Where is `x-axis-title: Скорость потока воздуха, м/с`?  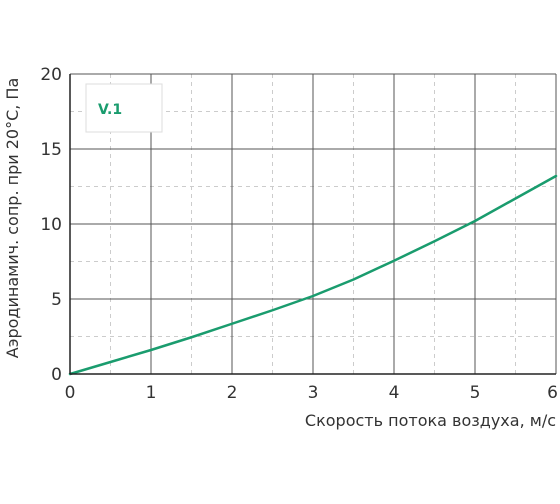 x-axis-title: Скорость потока воздуха, м/с is located at coordinates (430, 420).